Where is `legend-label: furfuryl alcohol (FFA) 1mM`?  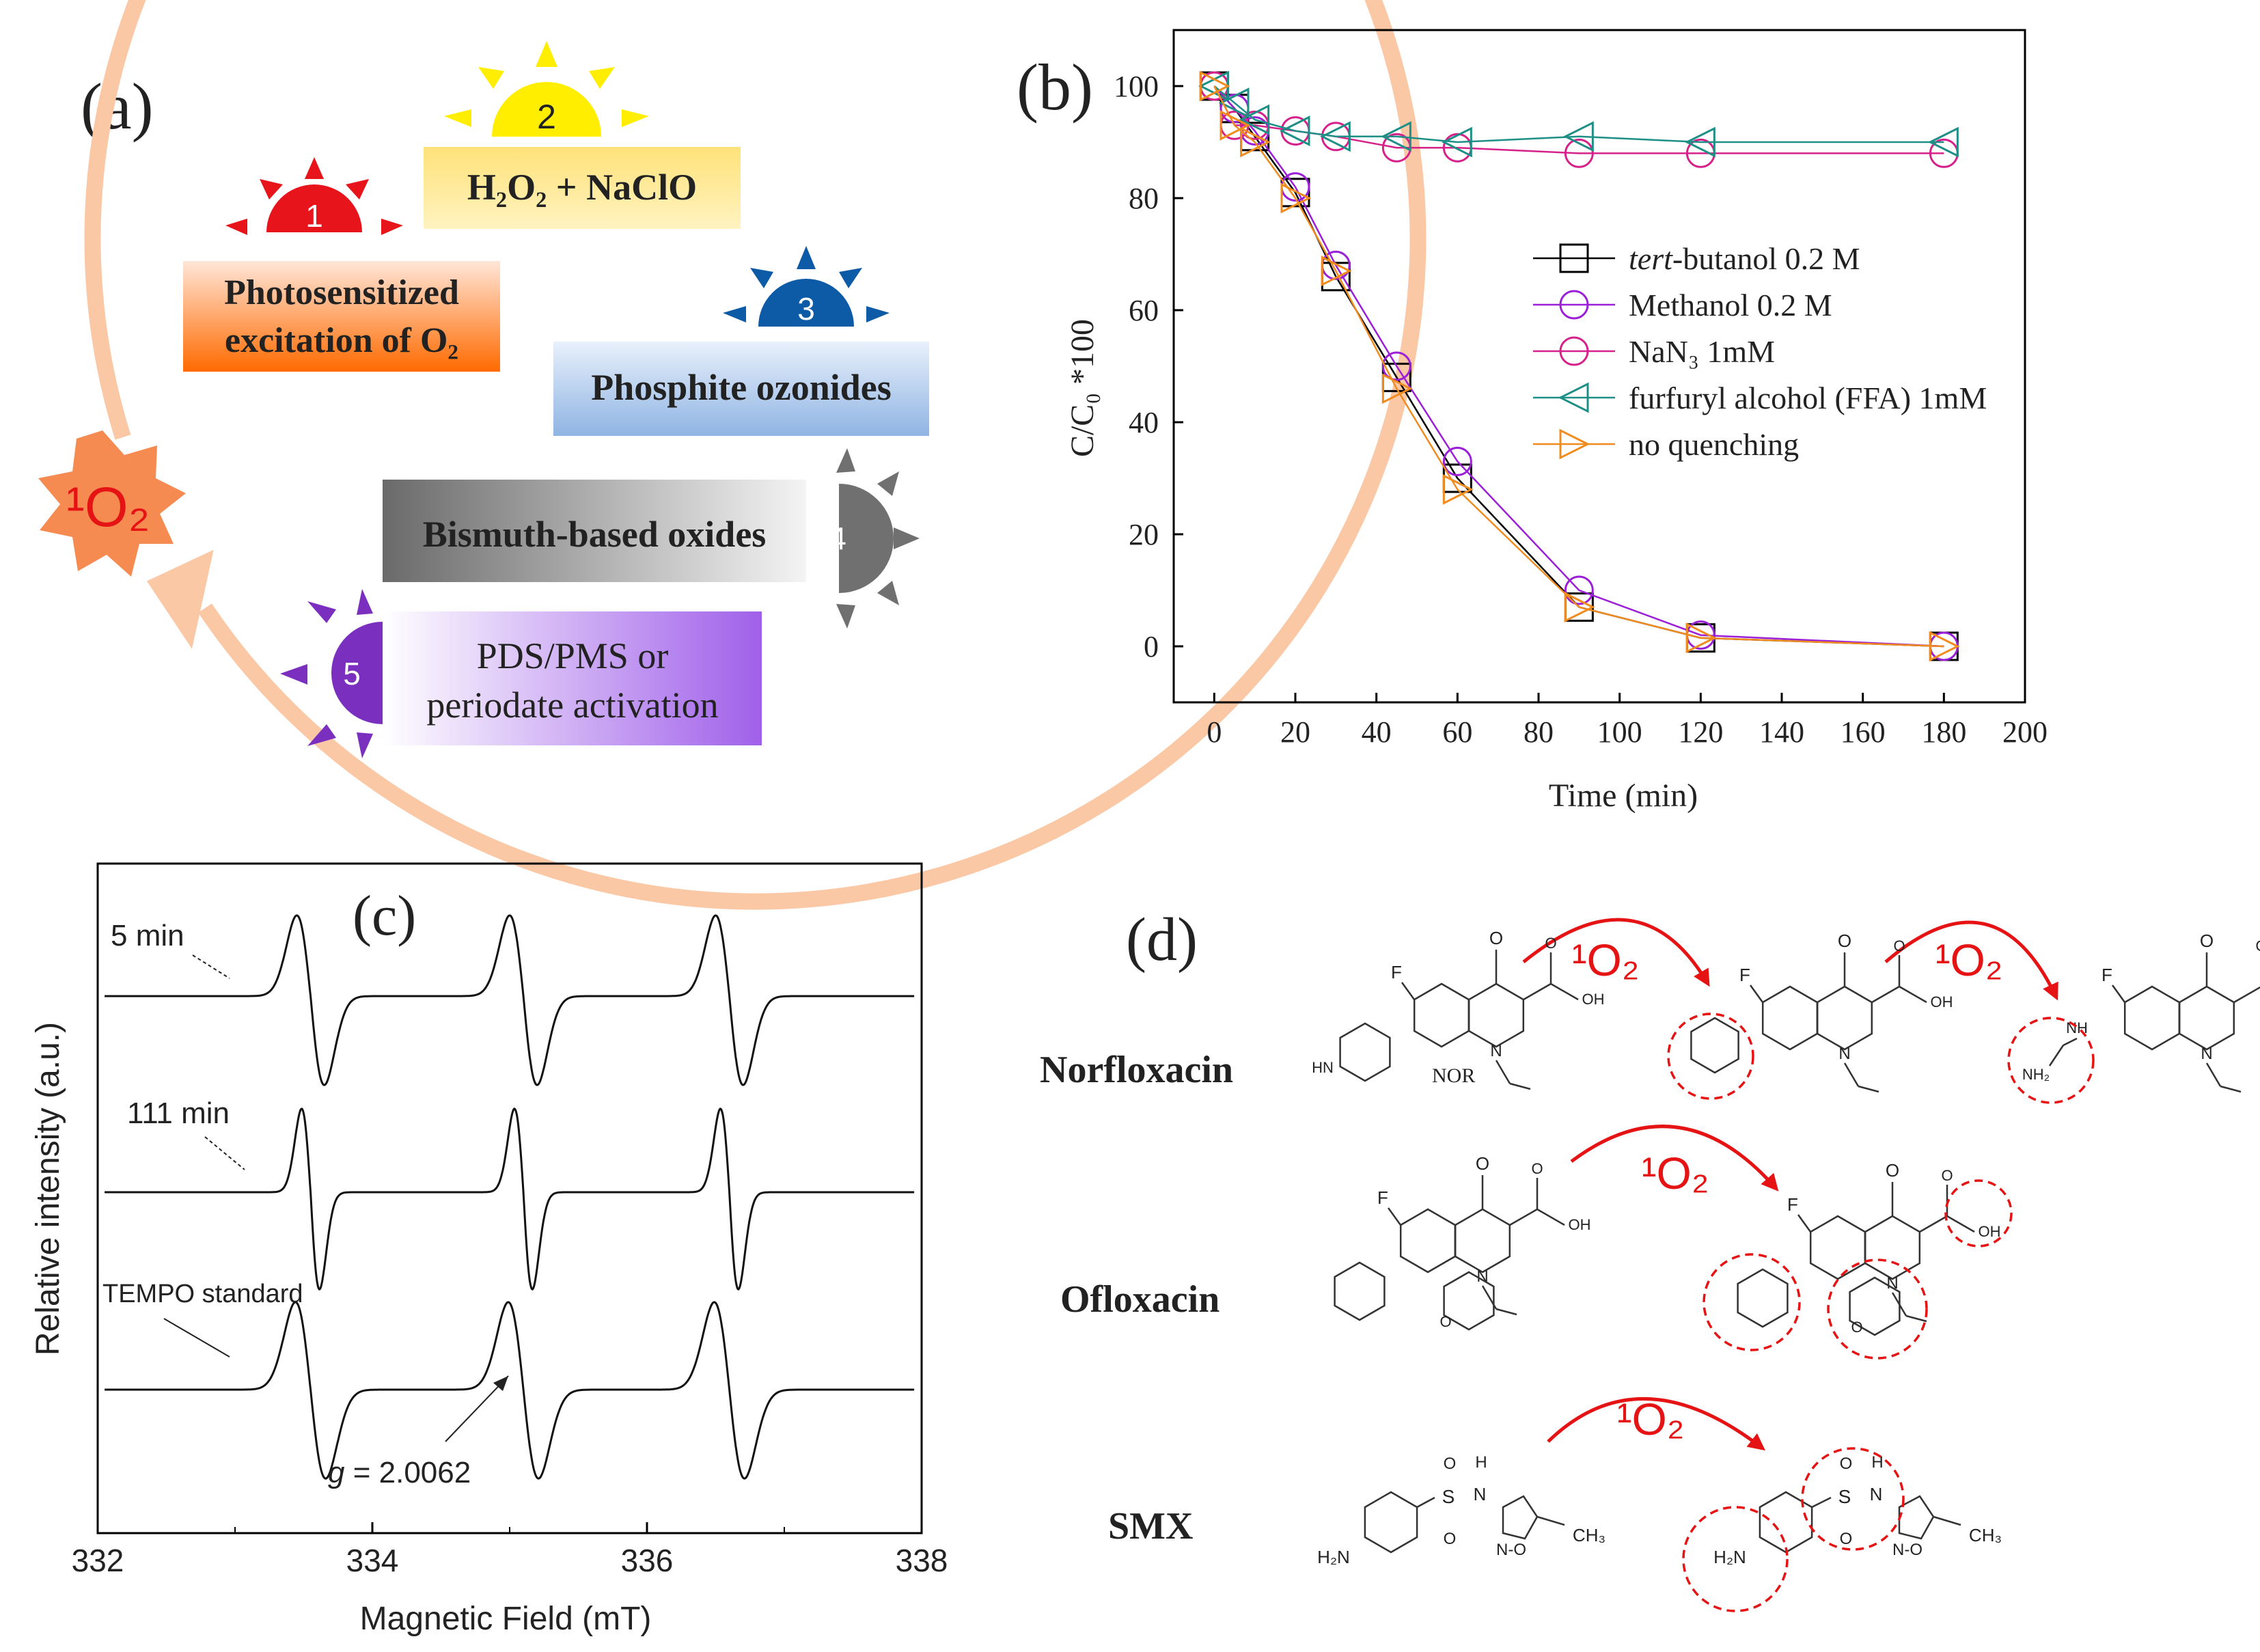
legend-label: furfuryl alcohol (FFA) 1mM is located at coordinates (1808, 398).